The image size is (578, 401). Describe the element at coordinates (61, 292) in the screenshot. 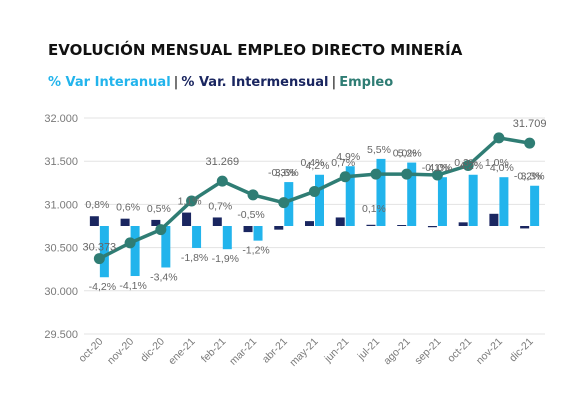

I see `y-tick-label: 30.000` at that location.